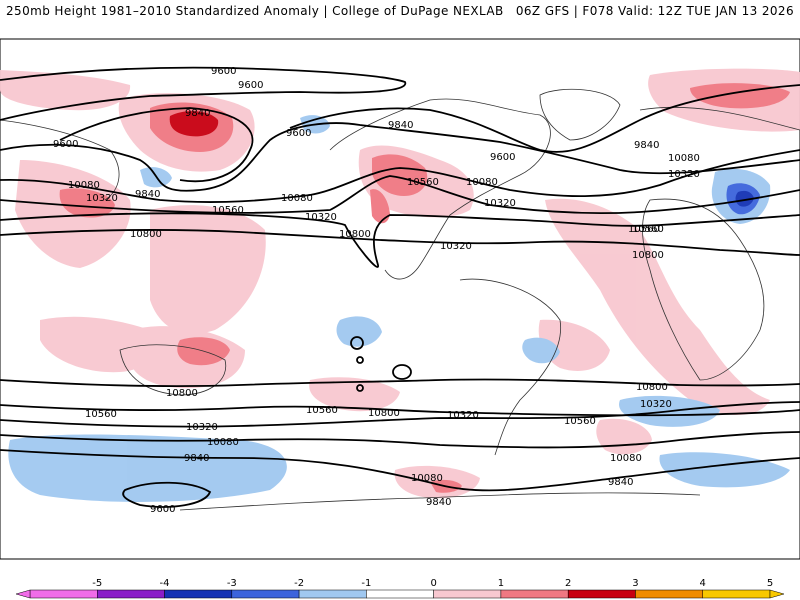  What do you see at coordinates (777, 594) in the screenshot?
I see `colorbar-extend-high` at bounding box center [777, 594].